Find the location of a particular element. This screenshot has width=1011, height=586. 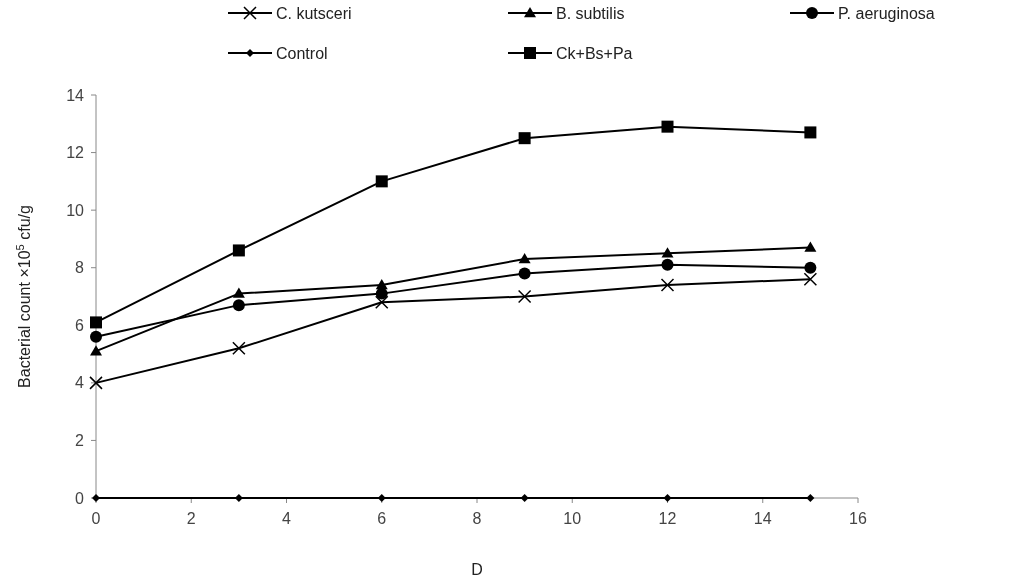

legend-label: Ck+Bs+Pa is located at coordinates (594, 53).